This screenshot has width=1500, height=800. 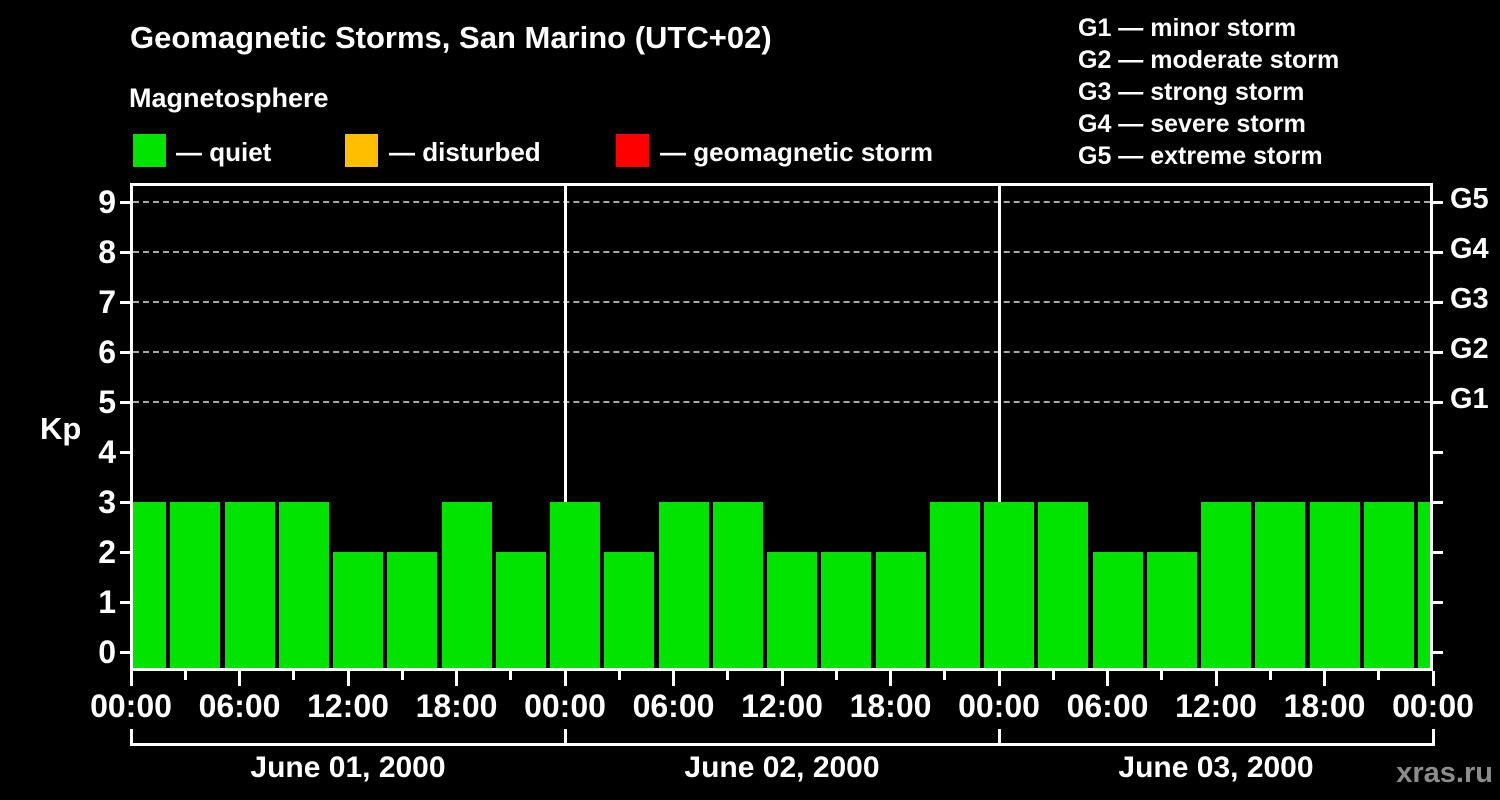 What do you see at coordinates (781, 352) in the screenshot?
I see `gridline-kp6` at bounding box center [781, 352].